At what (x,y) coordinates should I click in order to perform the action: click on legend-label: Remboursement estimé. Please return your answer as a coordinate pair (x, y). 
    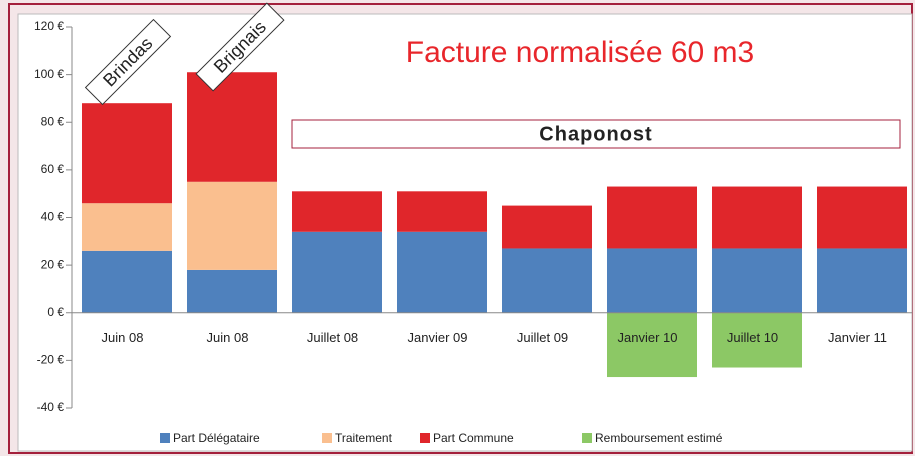
    Looking at the image, I should click on (659, 438).